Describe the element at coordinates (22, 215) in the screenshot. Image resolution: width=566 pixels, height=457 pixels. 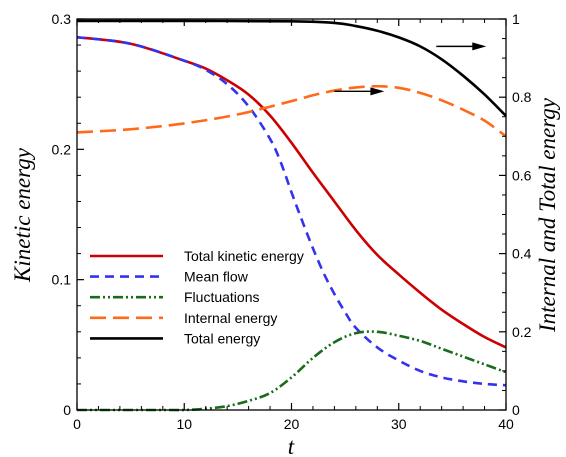
I see `y-left-axis-title: Kinetic energy` at that location.